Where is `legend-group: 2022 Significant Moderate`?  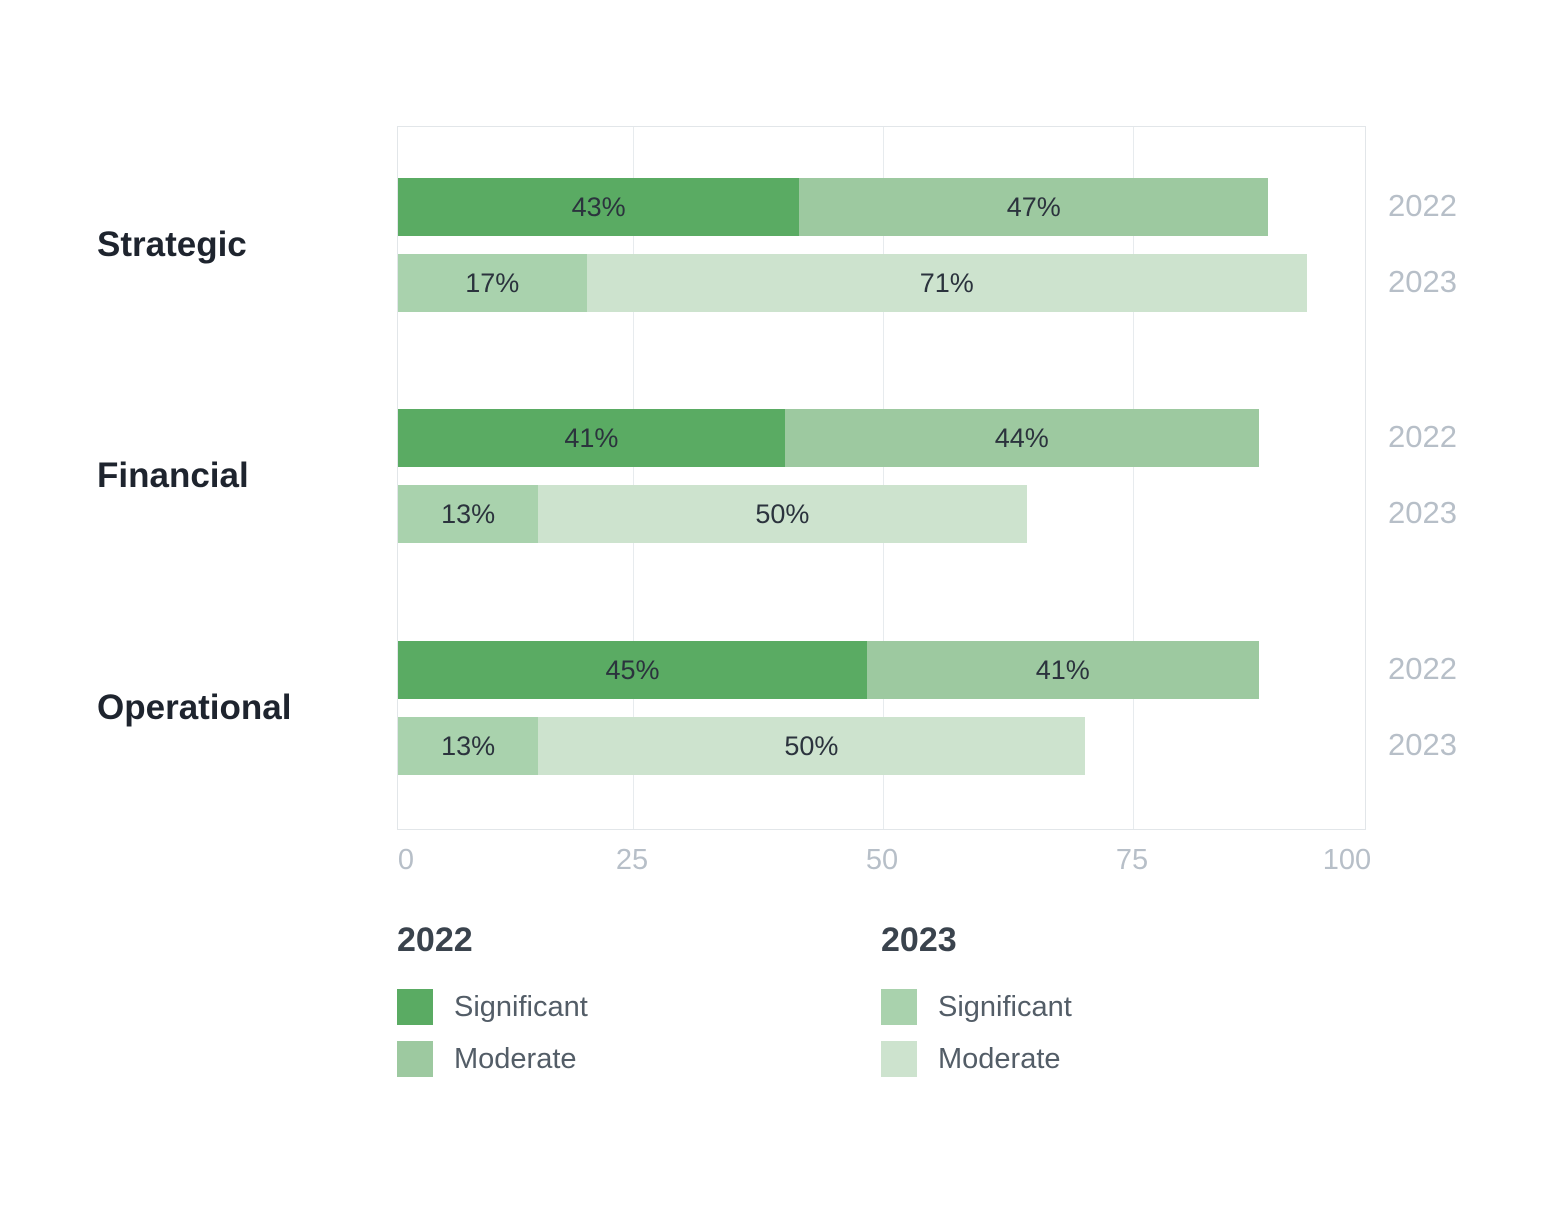 legend-group: 2022 Significant Moderate is located at coordinates (492, 1007).